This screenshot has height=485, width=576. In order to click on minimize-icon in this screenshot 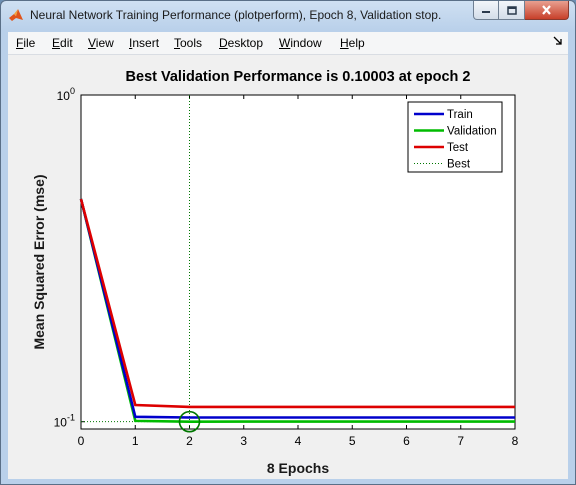, I will do `click(486, 12)`.